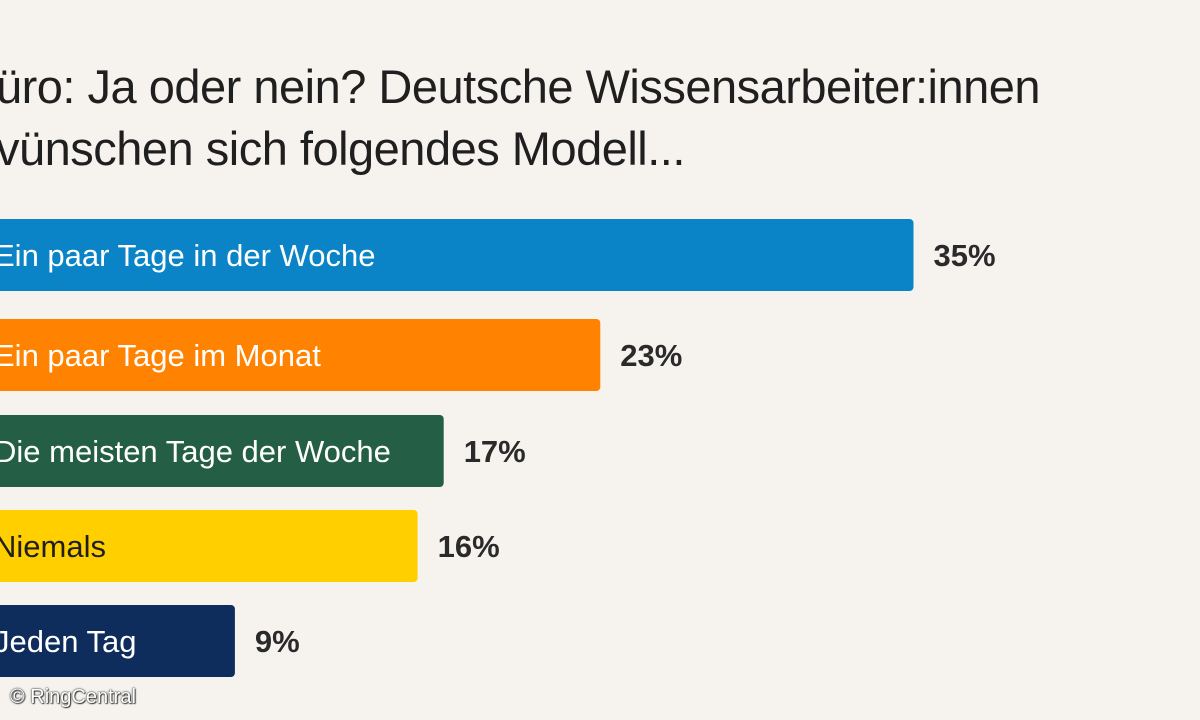  Describe the element at coordinates (195, 451) in the screenshot. I see `bar-label-3: Die meisten Tage der Woche` at that location.